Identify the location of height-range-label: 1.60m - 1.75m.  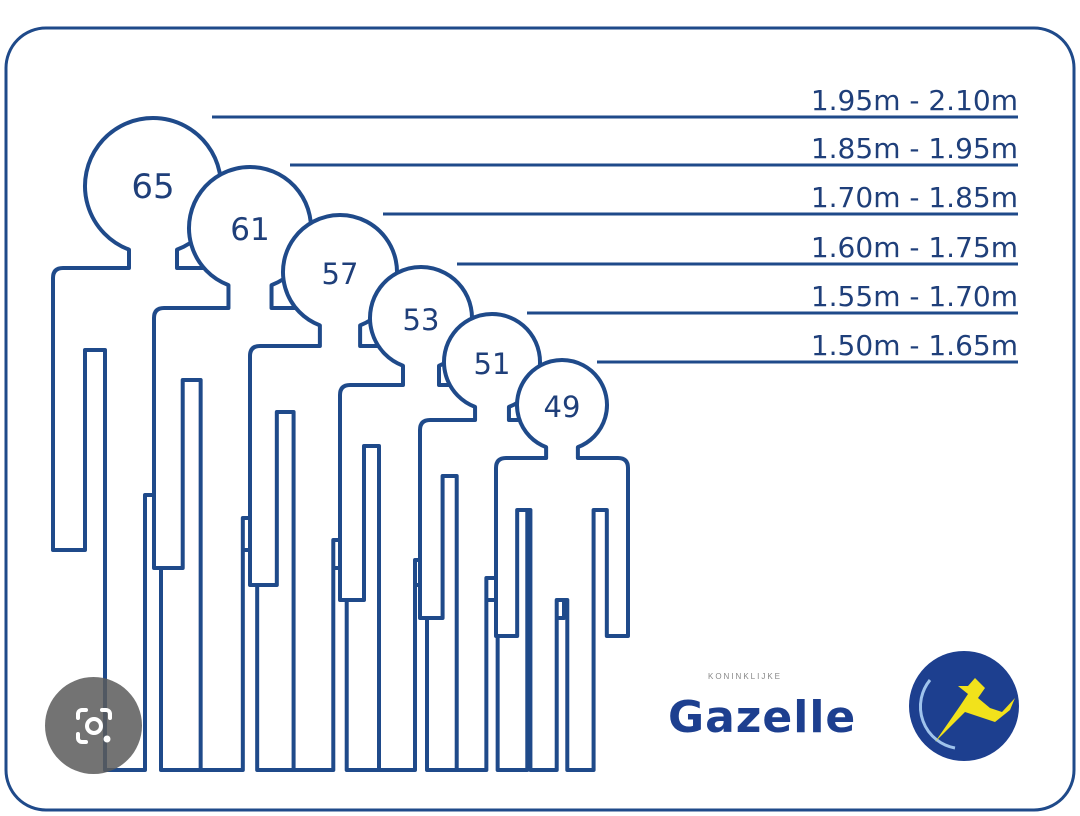
(914, 247).